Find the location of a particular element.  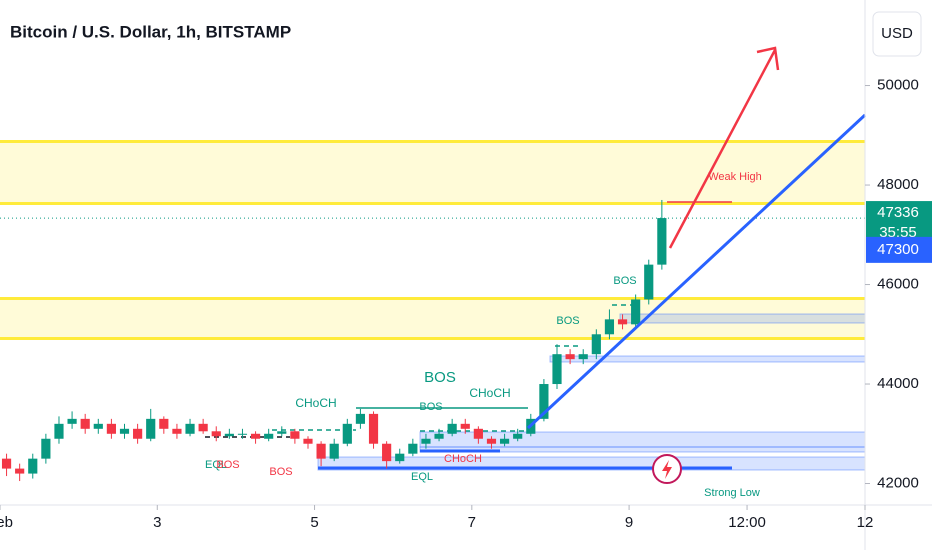

alert-bolt is located at coordinates (667, 469).